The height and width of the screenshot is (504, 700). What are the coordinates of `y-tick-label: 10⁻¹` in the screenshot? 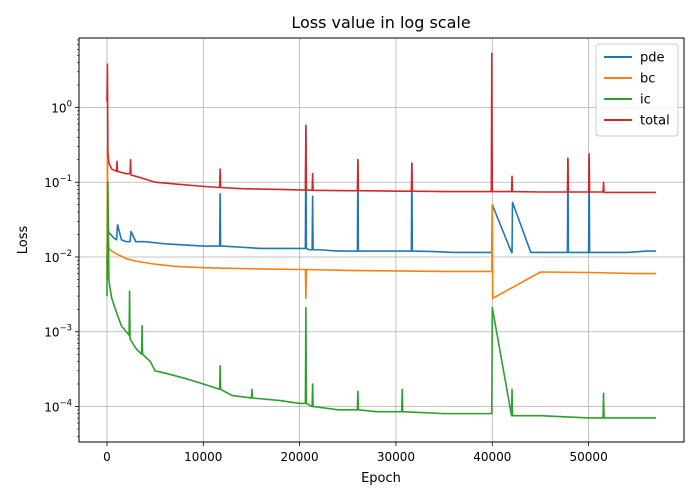 It's located at (58, 182).